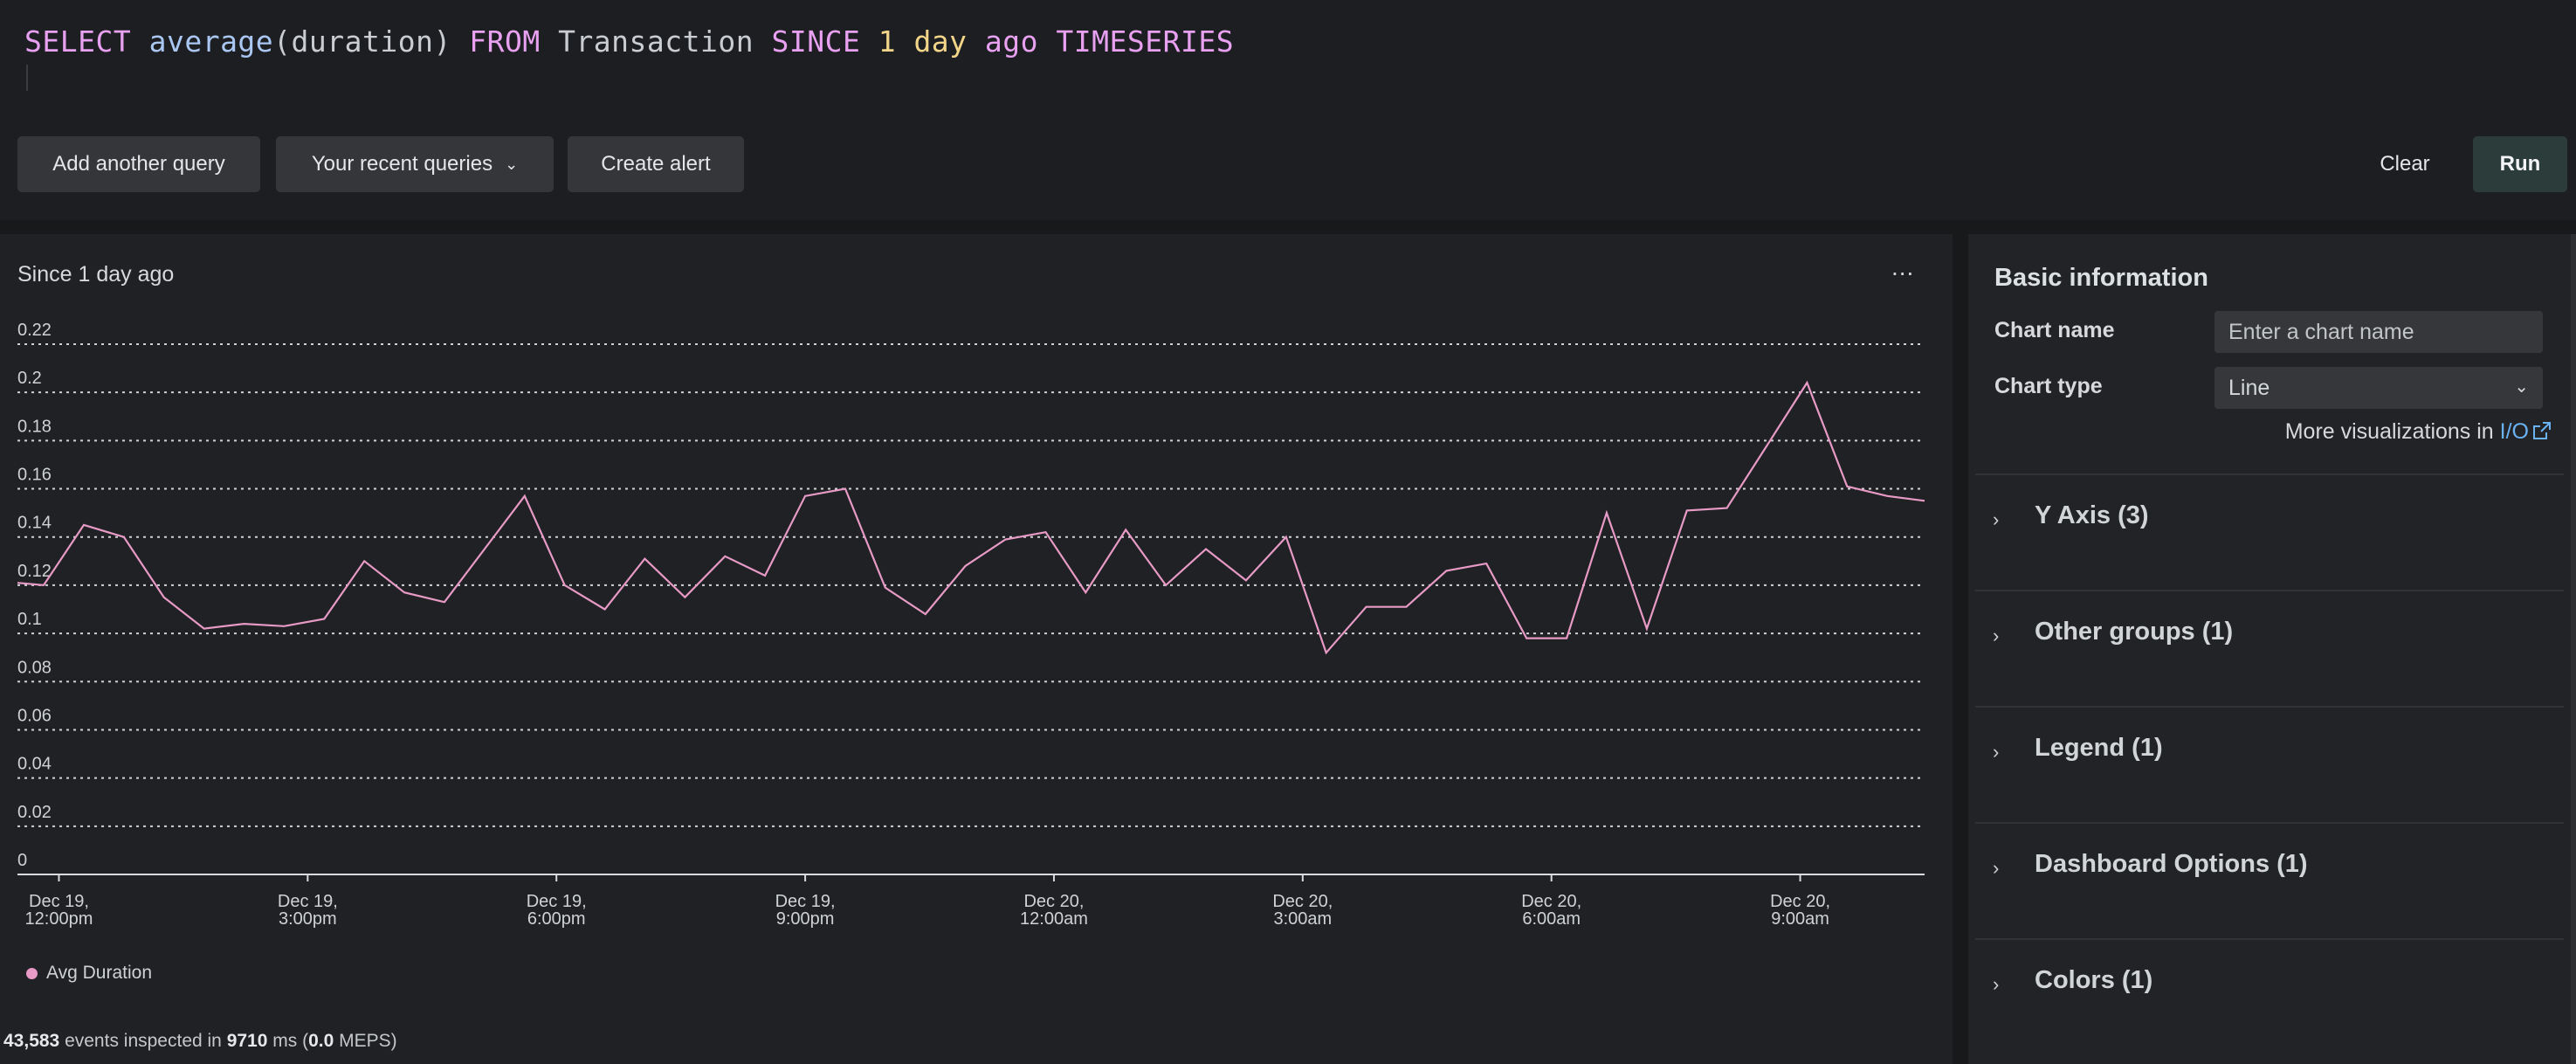  Describe the element at coordinates (2385, 332) in the screenshot. I see `chart-name-input` at that location.